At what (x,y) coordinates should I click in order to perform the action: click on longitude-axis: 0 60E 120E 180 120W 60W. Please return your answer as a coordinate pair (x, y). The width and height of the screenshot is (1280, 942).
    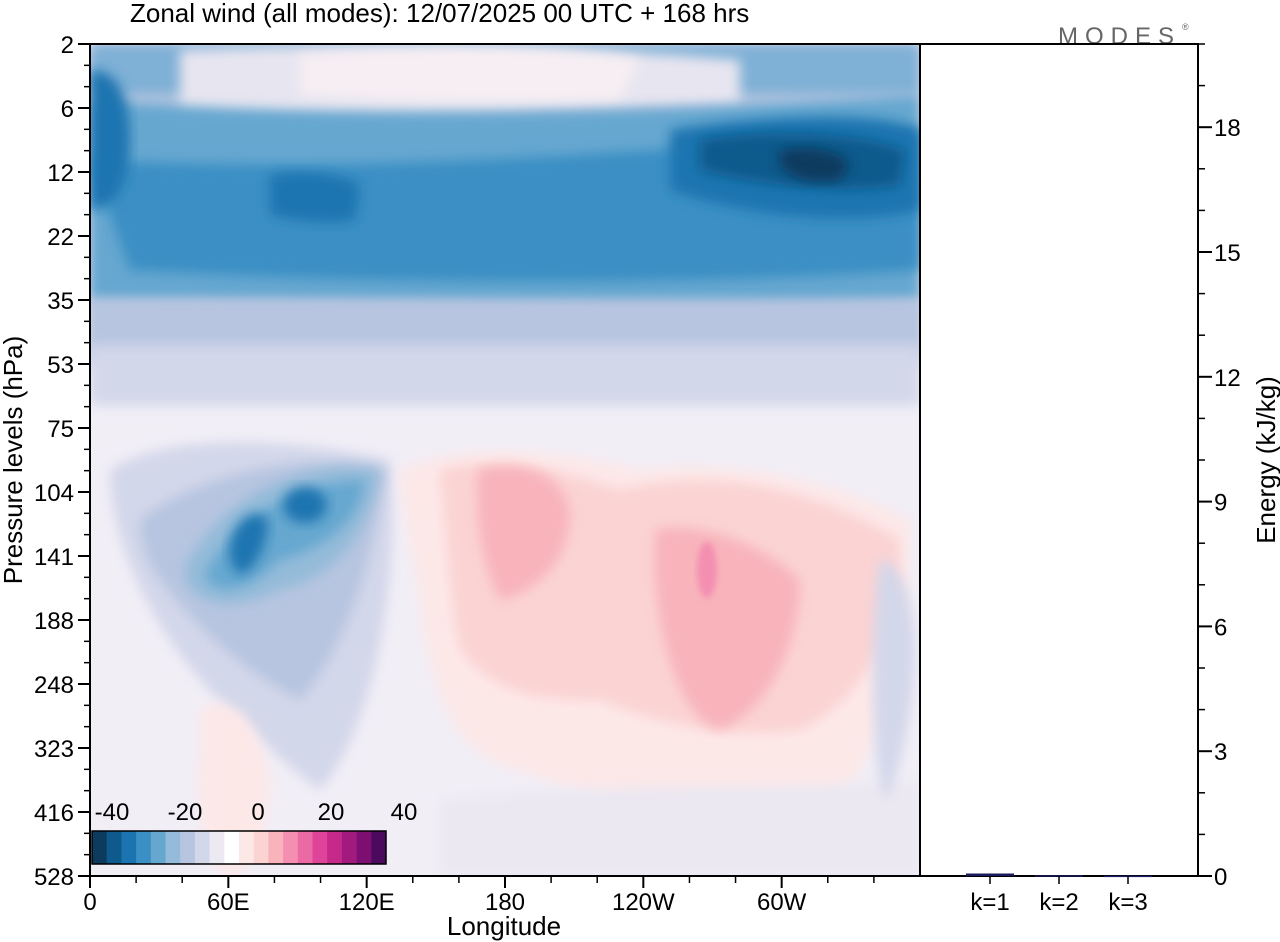
    Looking at the image, I should click on (479, 896).